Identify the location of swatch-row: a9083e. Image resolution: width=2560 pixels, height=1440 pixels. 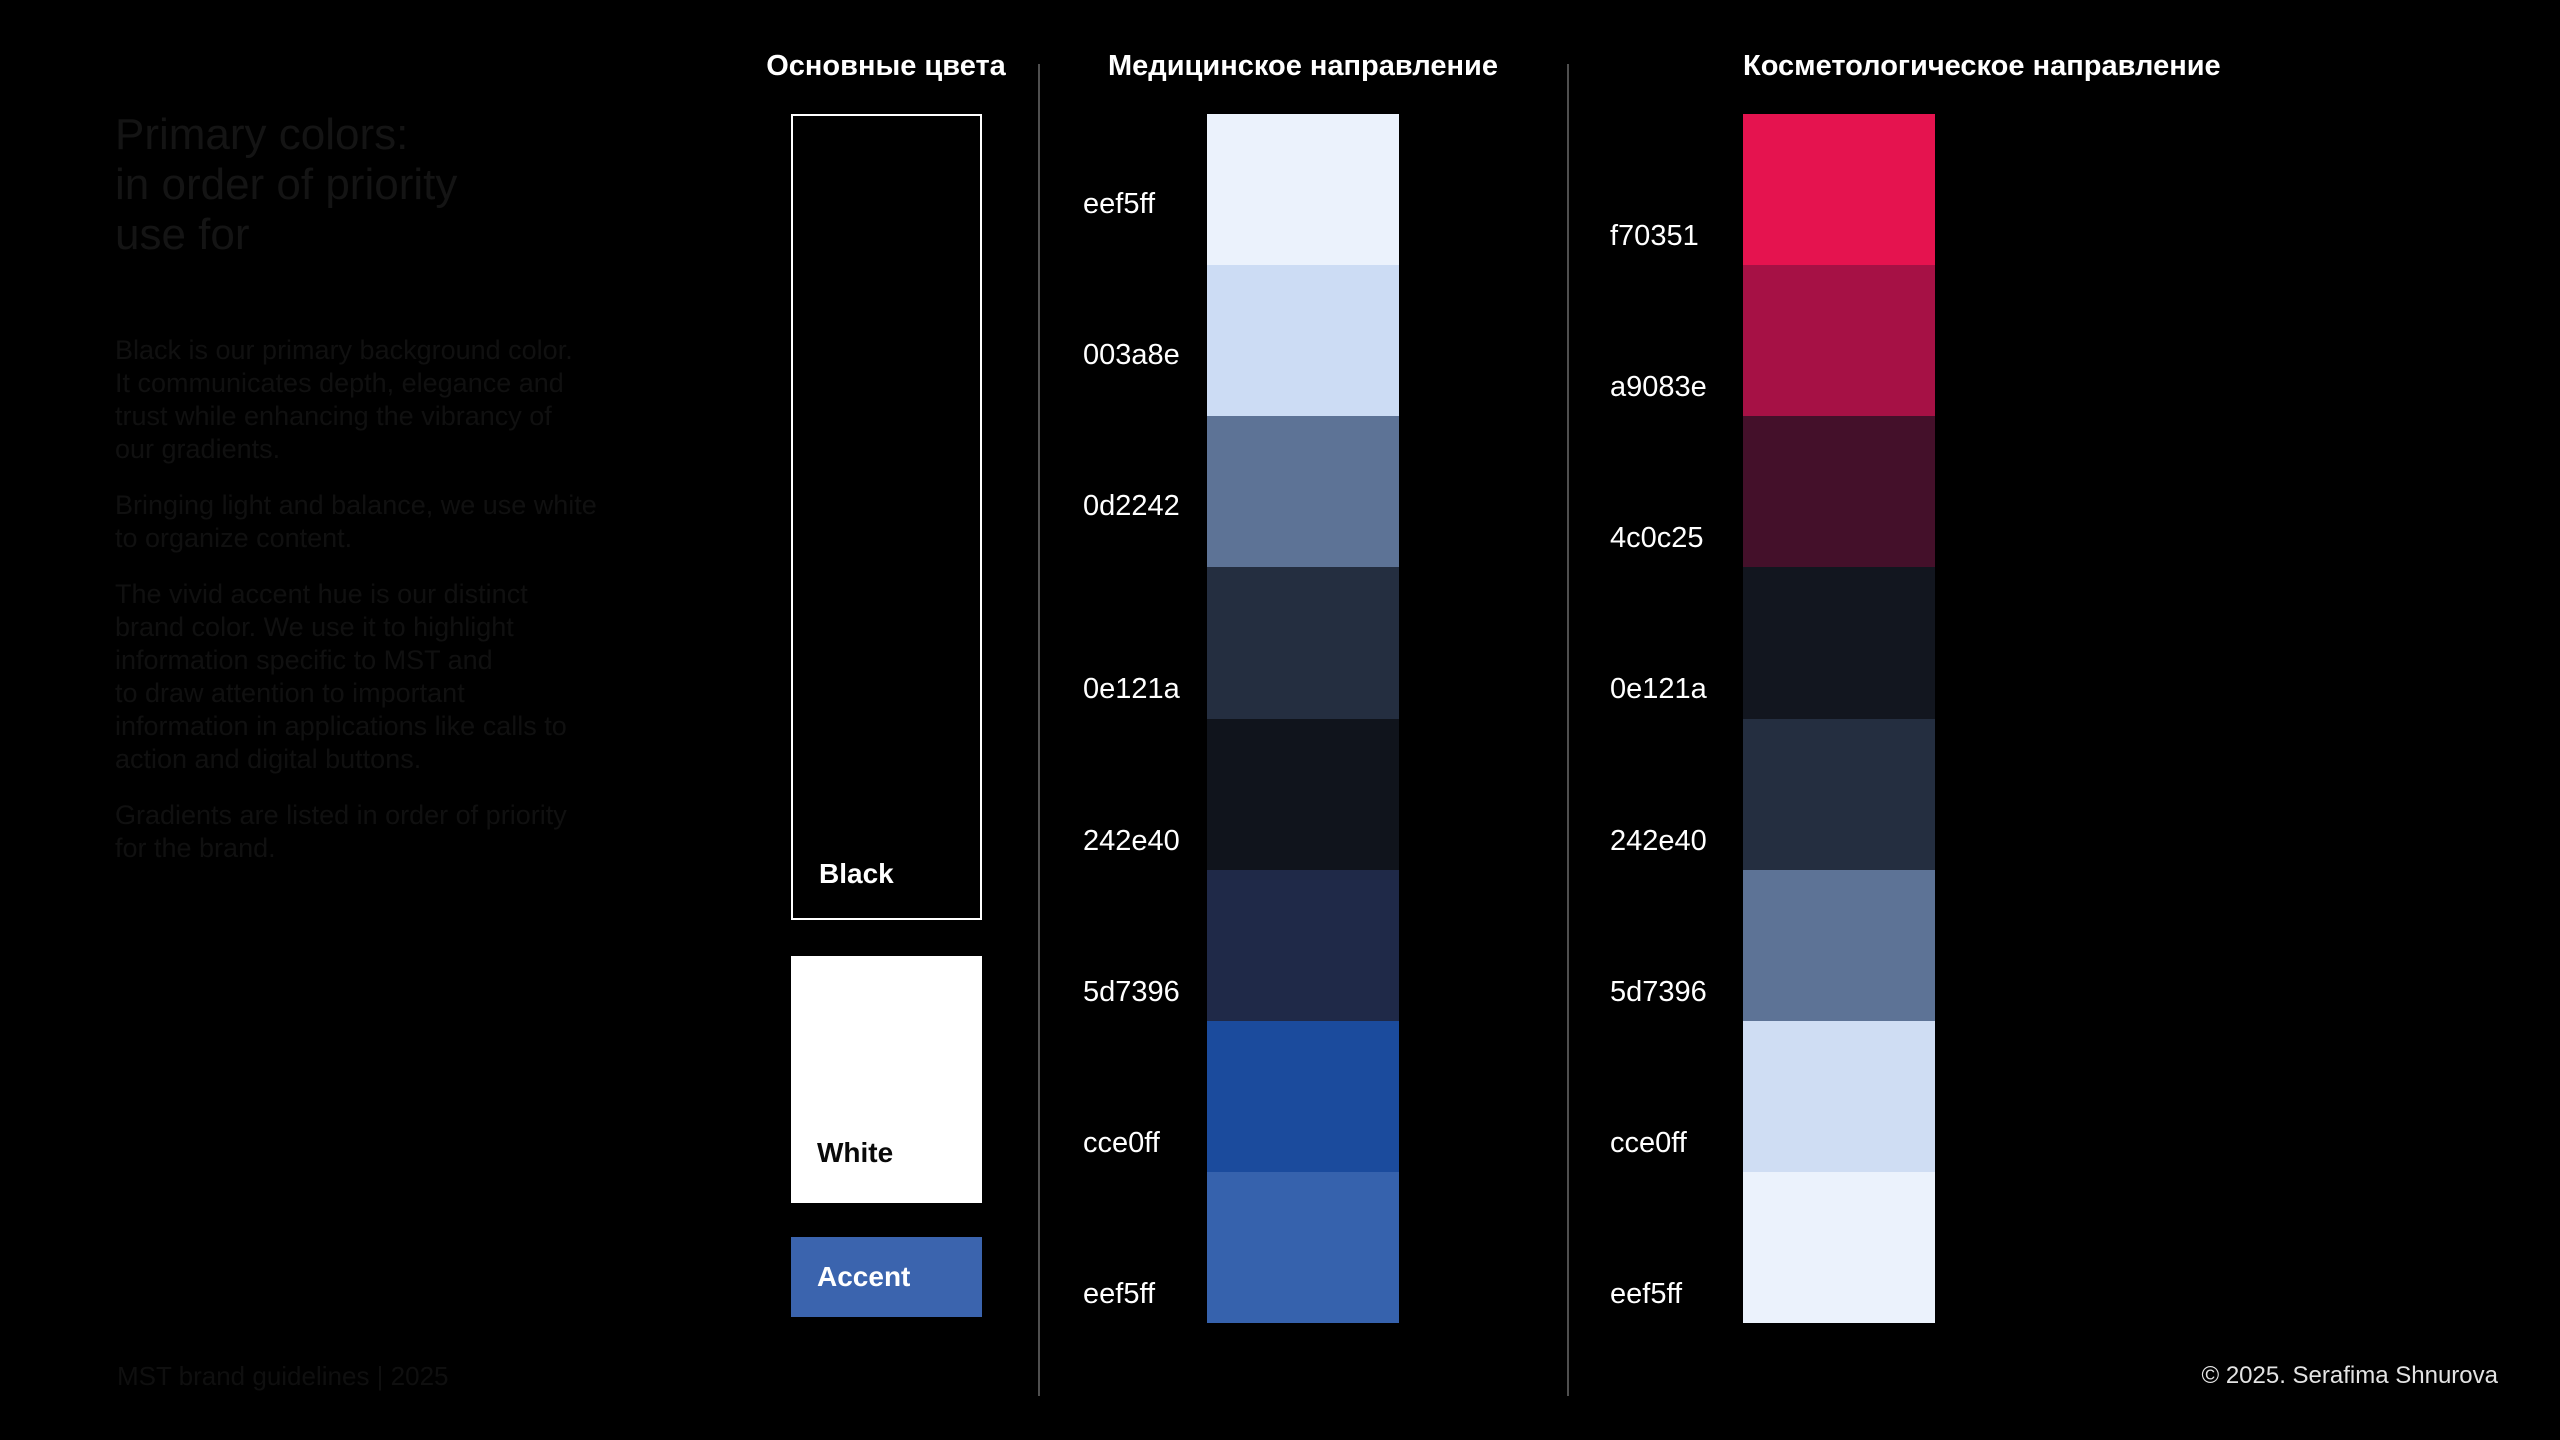
(1772, 341).